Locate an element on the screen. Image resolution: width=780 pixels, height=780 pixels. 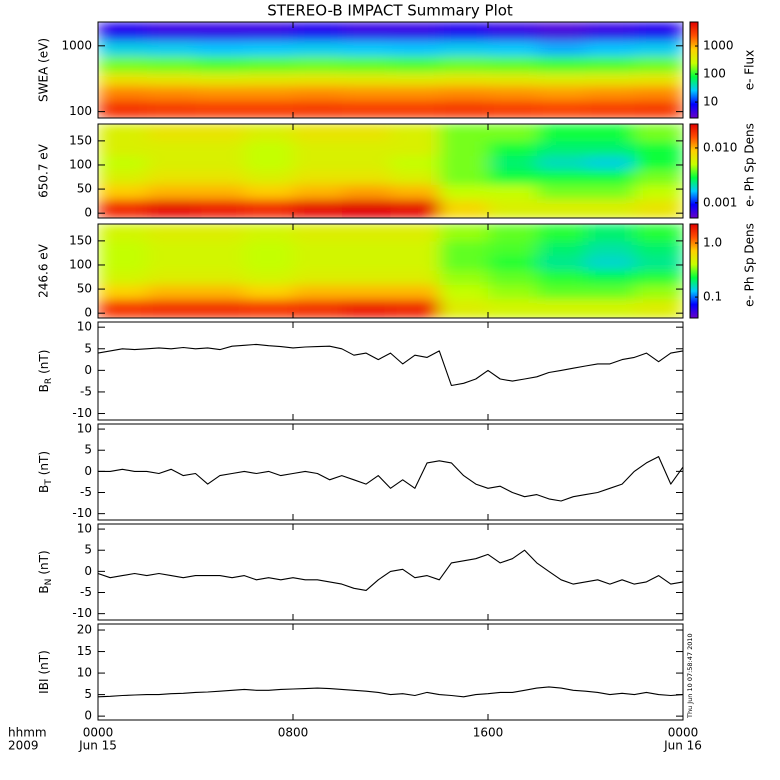
colorbar-tick-label: 0.001 is located at coordinates (720, 202).